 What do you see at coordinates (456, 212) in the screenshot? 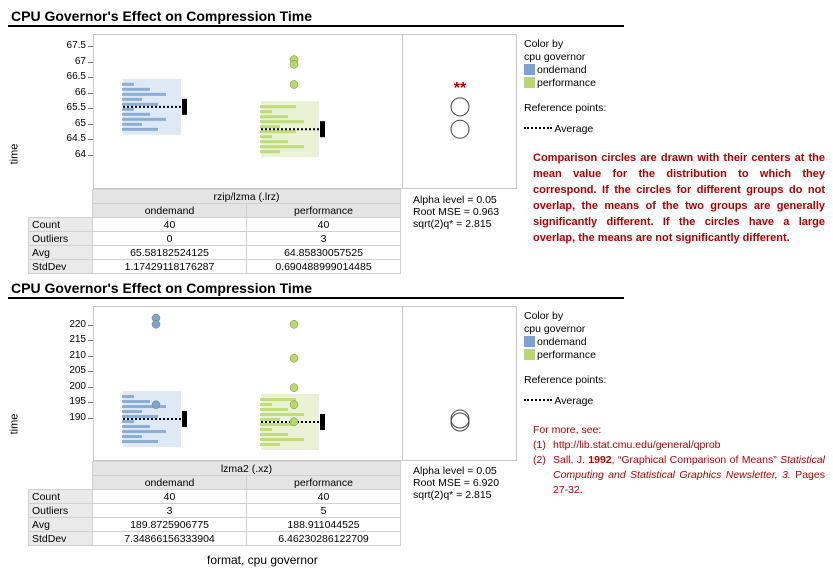
I see `root-mse-1: Root MSE = 0.963` at bounding box center [456, 212].